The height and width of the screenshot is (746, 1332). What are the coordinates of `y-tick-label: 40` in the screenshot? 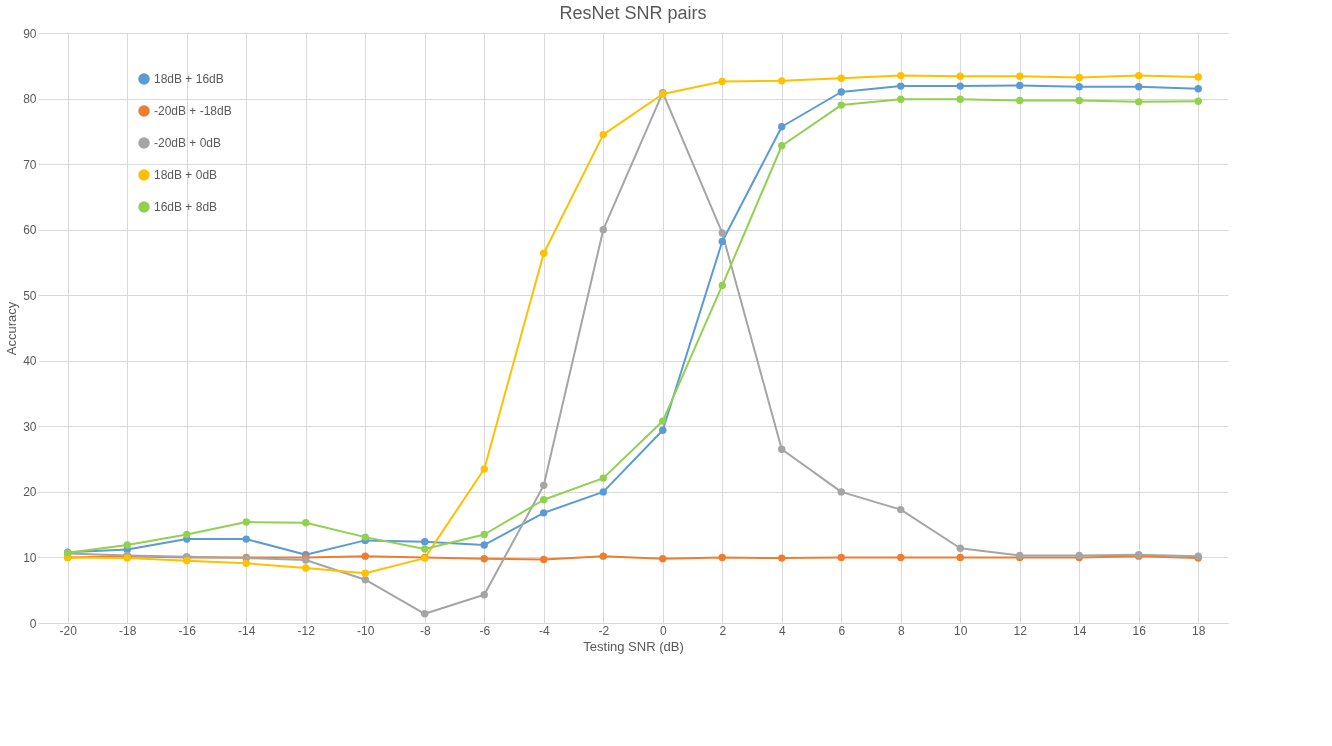 It's located at (30, 361).